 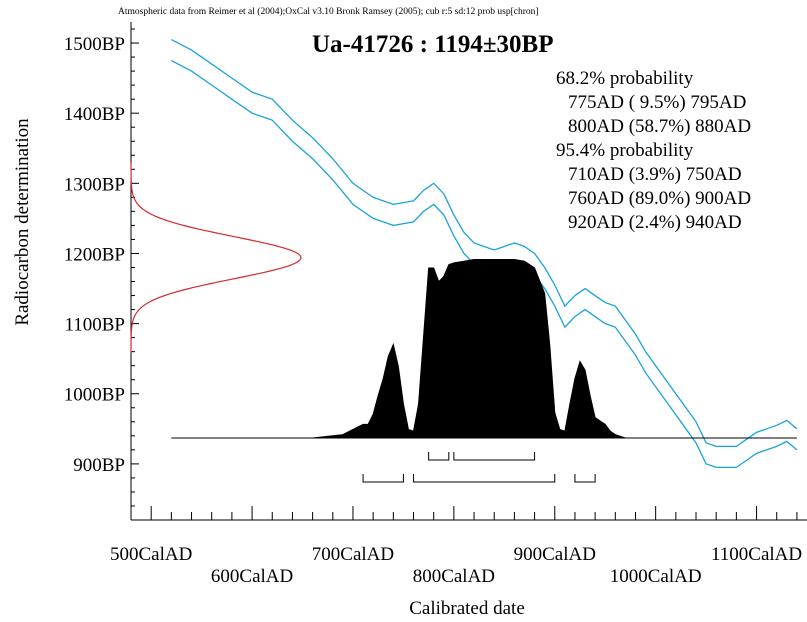 I want to click on x-tick-label: 1100CalAD, so click(x=756, y=554).